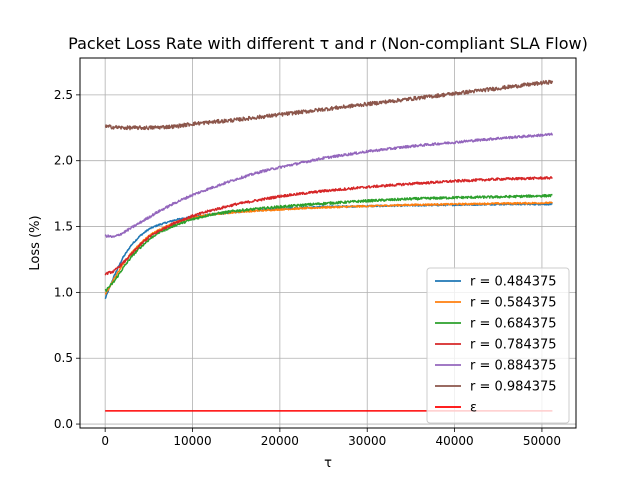 The height and width of the screenshot is (480, 640). Describe the element at coordinates (513, 387) in the screenshot. I see `legend-label: r = 0.984375` at that location.